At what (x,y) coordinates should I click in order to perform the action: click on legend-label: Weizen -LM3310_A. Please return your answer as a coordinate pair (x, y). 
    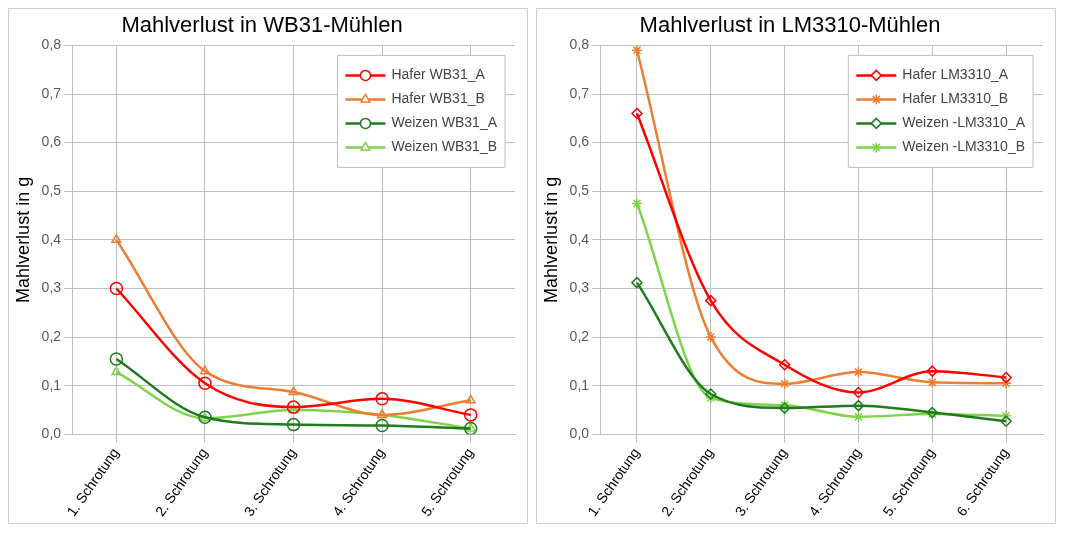
    Looking at the image, I should click on (964, 122).